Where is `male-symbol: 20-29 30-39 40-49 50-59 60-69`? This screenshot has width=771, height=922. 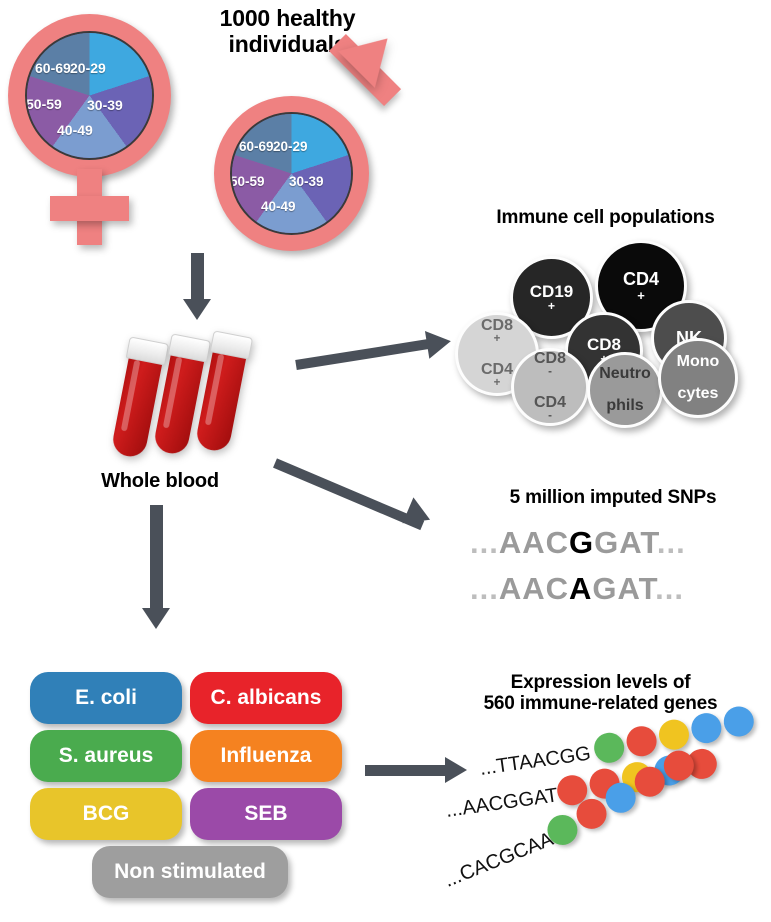
male-symbol: 20-29 30-39 40-49 50-59 60-69 is located at coordinates (307, 135).